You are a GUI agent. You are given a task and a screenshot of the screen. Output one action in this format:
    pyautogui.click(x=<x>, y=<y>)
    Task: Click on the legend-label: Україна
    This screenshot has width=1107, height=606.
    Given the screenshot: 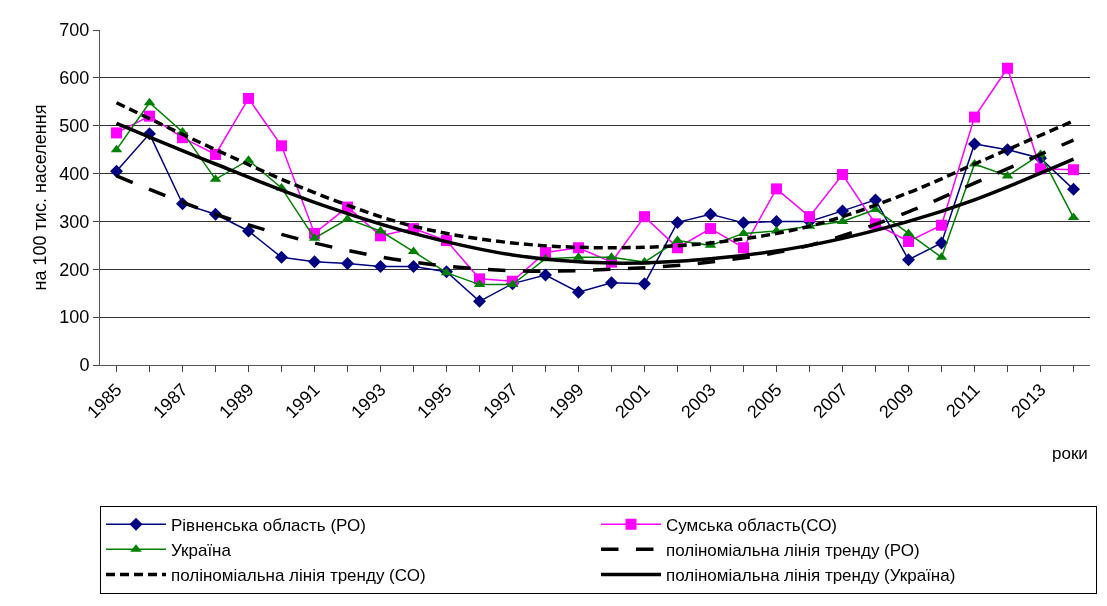 What is the action you would take?
    pyautogui.click(x=201, y=550)
    